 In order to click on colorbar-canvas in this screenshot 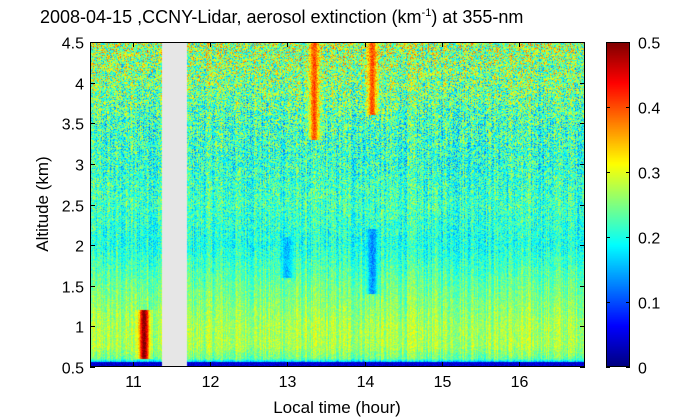, I will do `click(618, 204)`.